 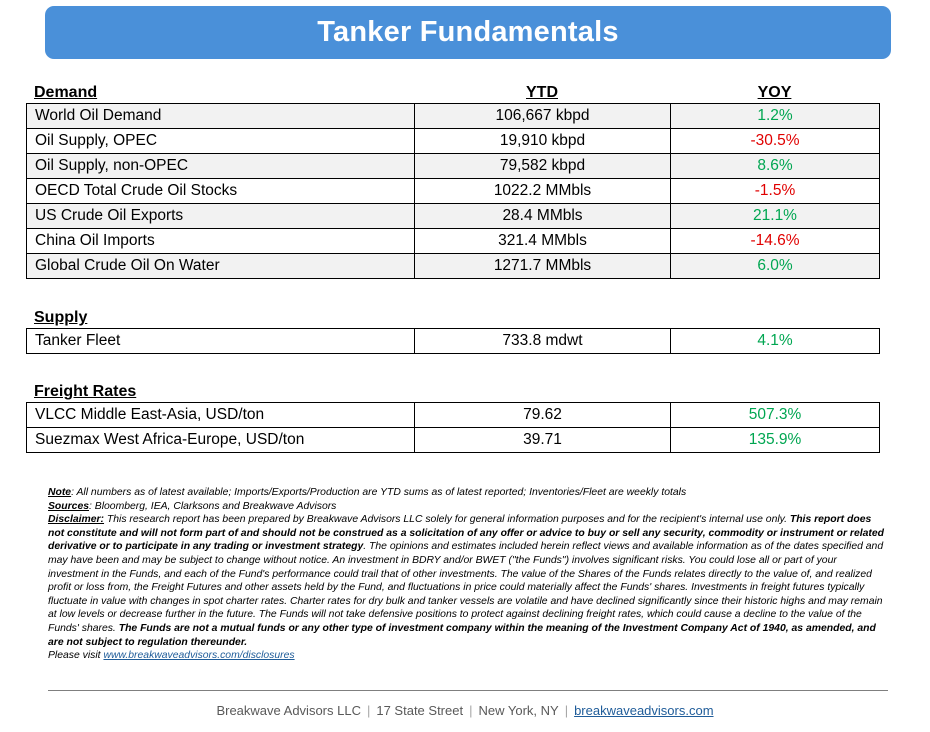 I want to click on row-yoy-change: -30.5%, so click(x=775, y=141).